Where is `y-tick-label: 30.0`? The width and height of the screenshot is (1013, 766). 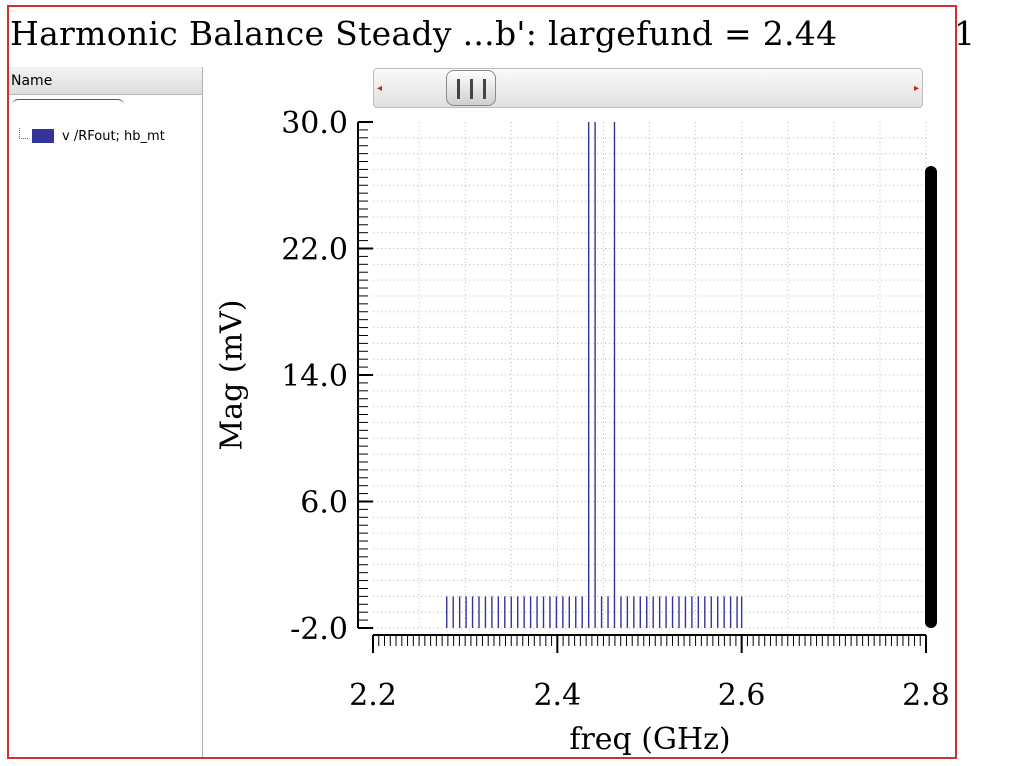 y-tick-label: 30.0 is located at coordinates (314, 123).